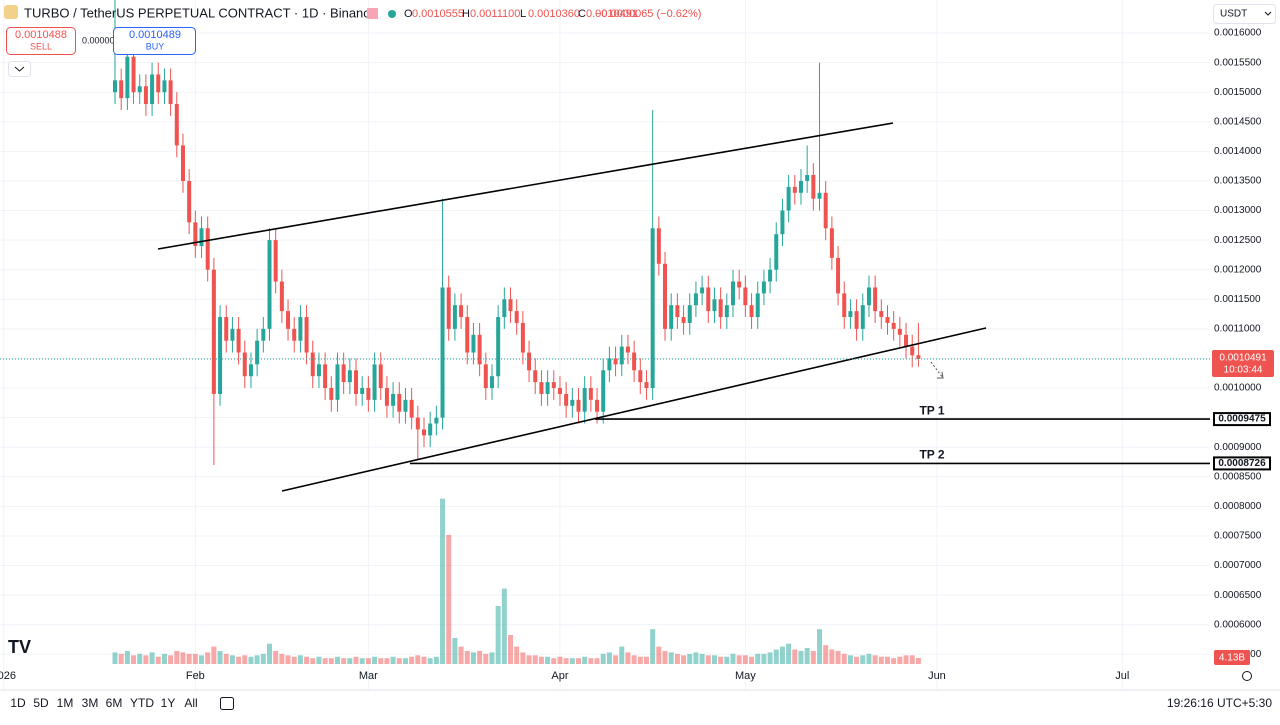  I want to click on range-button: 5D, so click(41, 703).